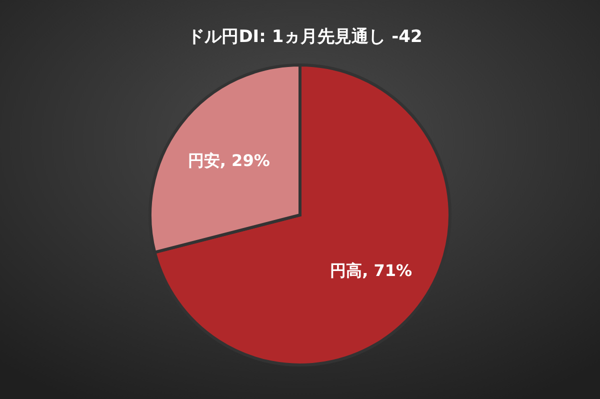 This screenshot has width=600, height=399. Describe the element at coordinates (204, 160) in the screenshot. I see `slice-label: 円安` at that location.